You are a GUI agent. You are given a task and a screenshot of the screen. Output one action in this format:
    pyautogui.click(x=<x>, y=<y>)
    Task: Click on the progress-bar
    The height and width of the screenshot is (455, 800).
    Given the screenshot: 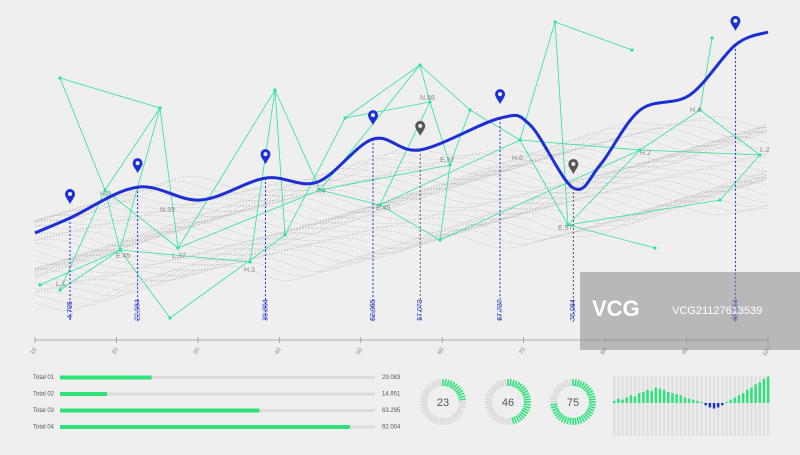 What is the action you would take?
    pyautogui.click(x=106, y=377)
    